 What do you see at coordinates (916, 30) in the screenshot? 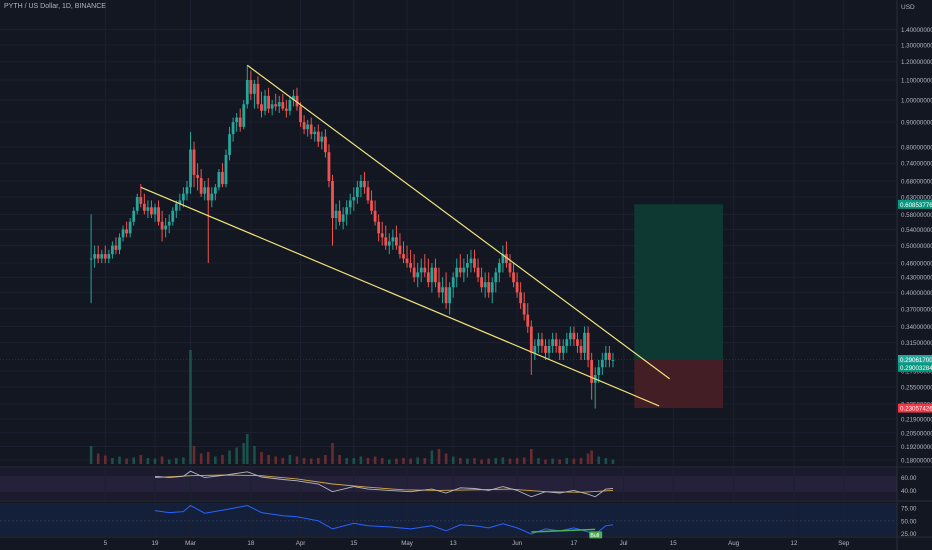
I see `price-tick-label: 1.40000000` at bounding box center [916, 30].